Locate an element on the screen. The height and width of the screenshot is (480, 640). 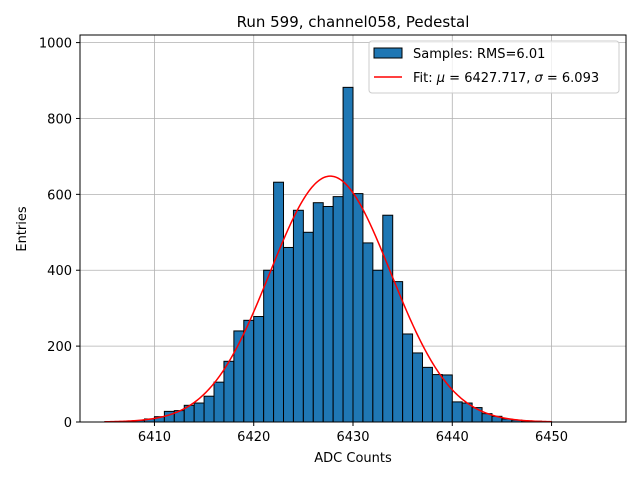
chart-title: Run 599, channel058, Pedestal is located at coordinates (353, 22).